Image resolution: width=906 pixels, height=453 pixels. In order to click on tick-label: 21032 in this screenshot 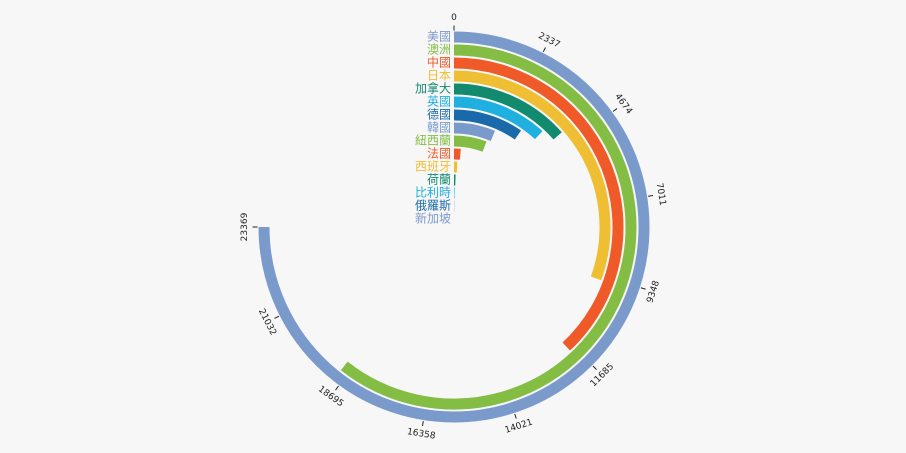, I will do `click(267, 322)`.